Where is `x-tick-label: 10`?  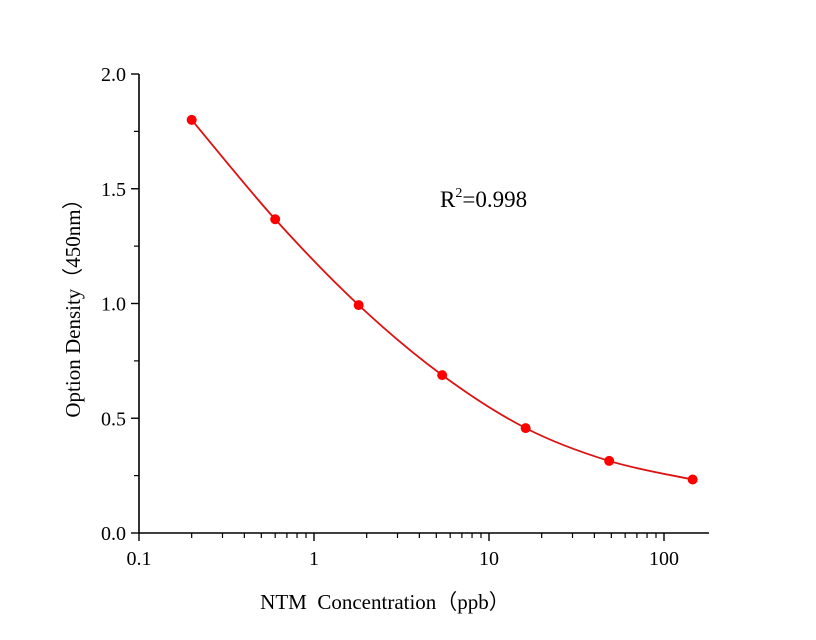 x-tick-label: 10 is located at coordinates (489, 559).